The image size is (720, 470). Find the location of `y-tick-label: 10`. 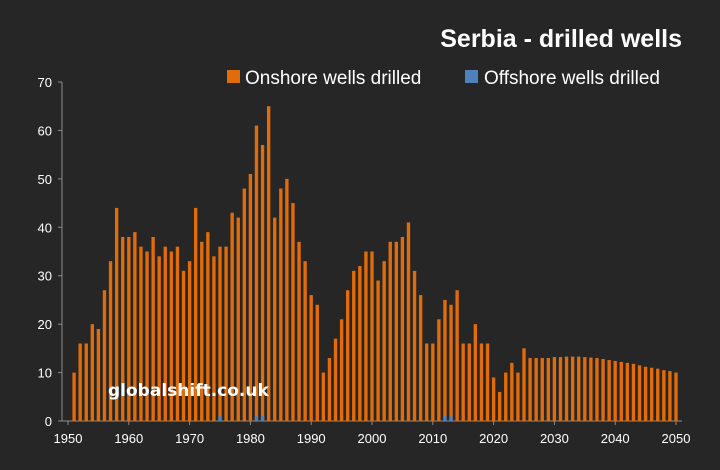

y-tick-label: 10 is located at coordinates (45, 373).